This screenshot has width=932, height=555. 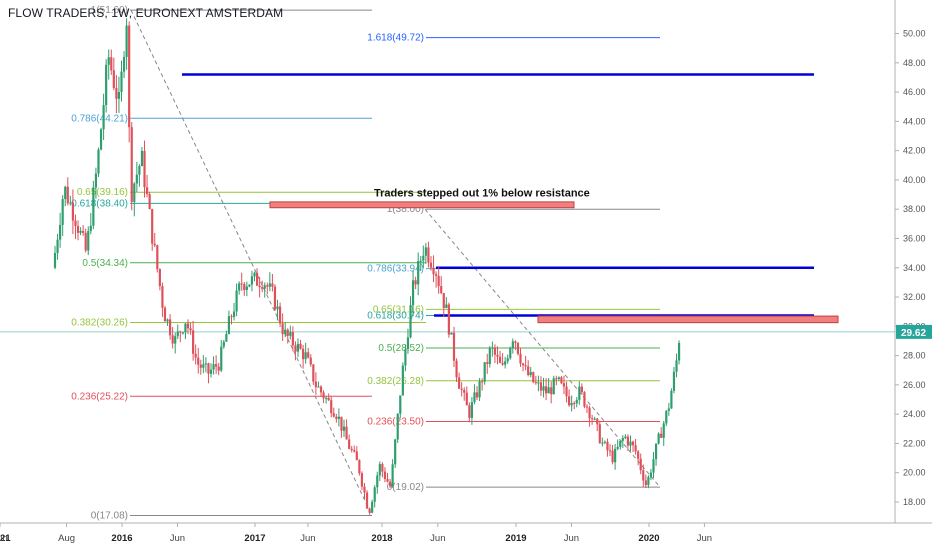 What do you see at coordinates (914, 151) in the screenshot?
I see `y-tick-label: 42.00` at bounding box center [914, 151].